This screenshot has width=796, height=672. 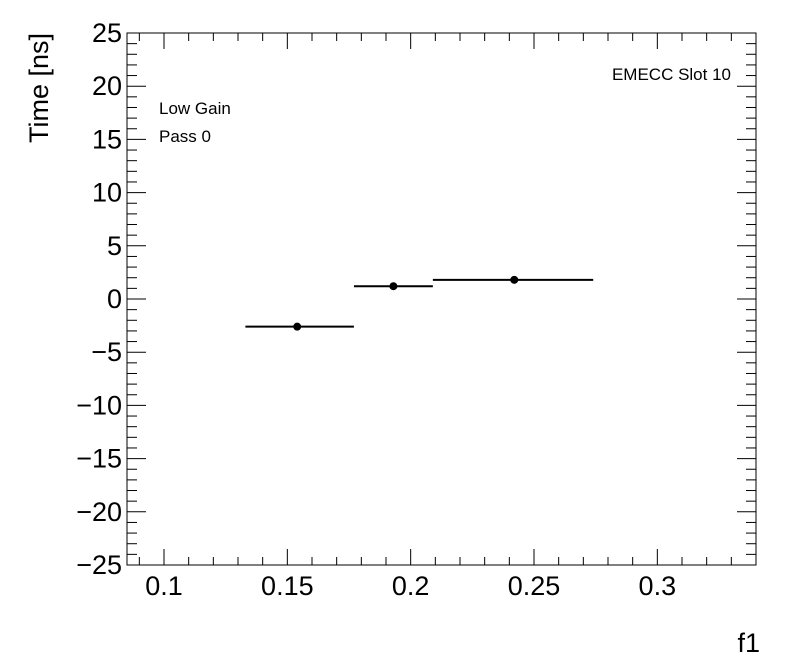 I want to click on x-tick-label: 0.3, so click(x=658, y=586).